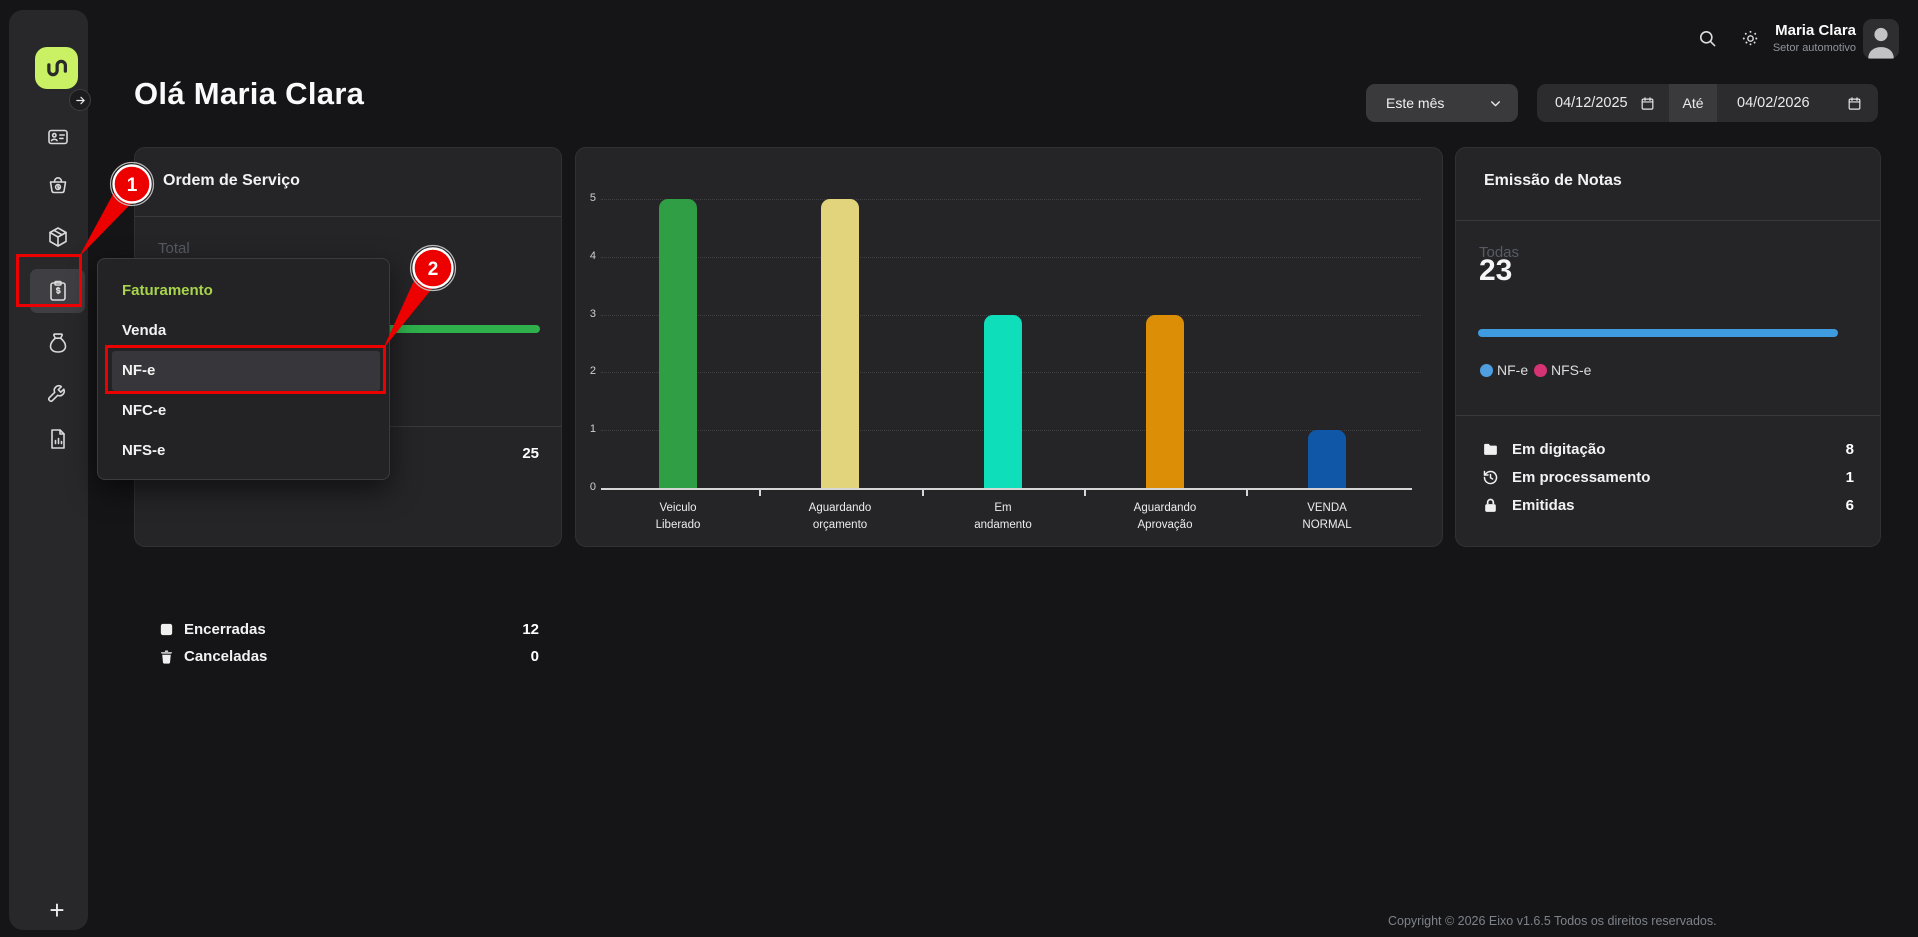 The image size is (1918, 937). What do you see at coordinates (1668, 478) in the screenshot?
I see `notes-row-processing: Em processamento 1` at bounding box center [1668, 478].